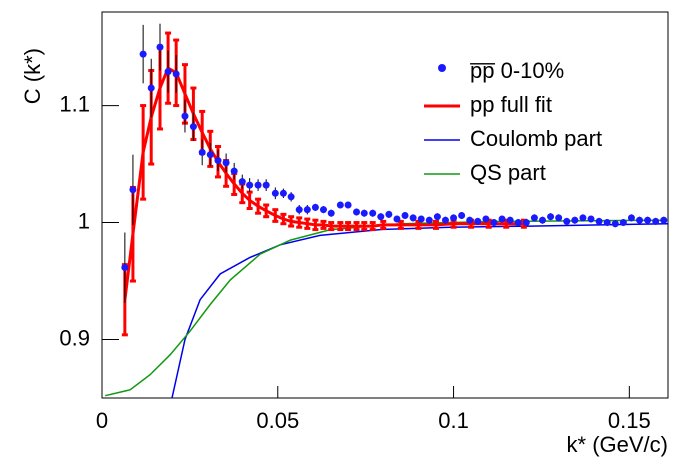  What do you see at coordinates (453, 420) in the screenshot?
I see `x-tick-label: 0.1` at bounding box center [453, 420].